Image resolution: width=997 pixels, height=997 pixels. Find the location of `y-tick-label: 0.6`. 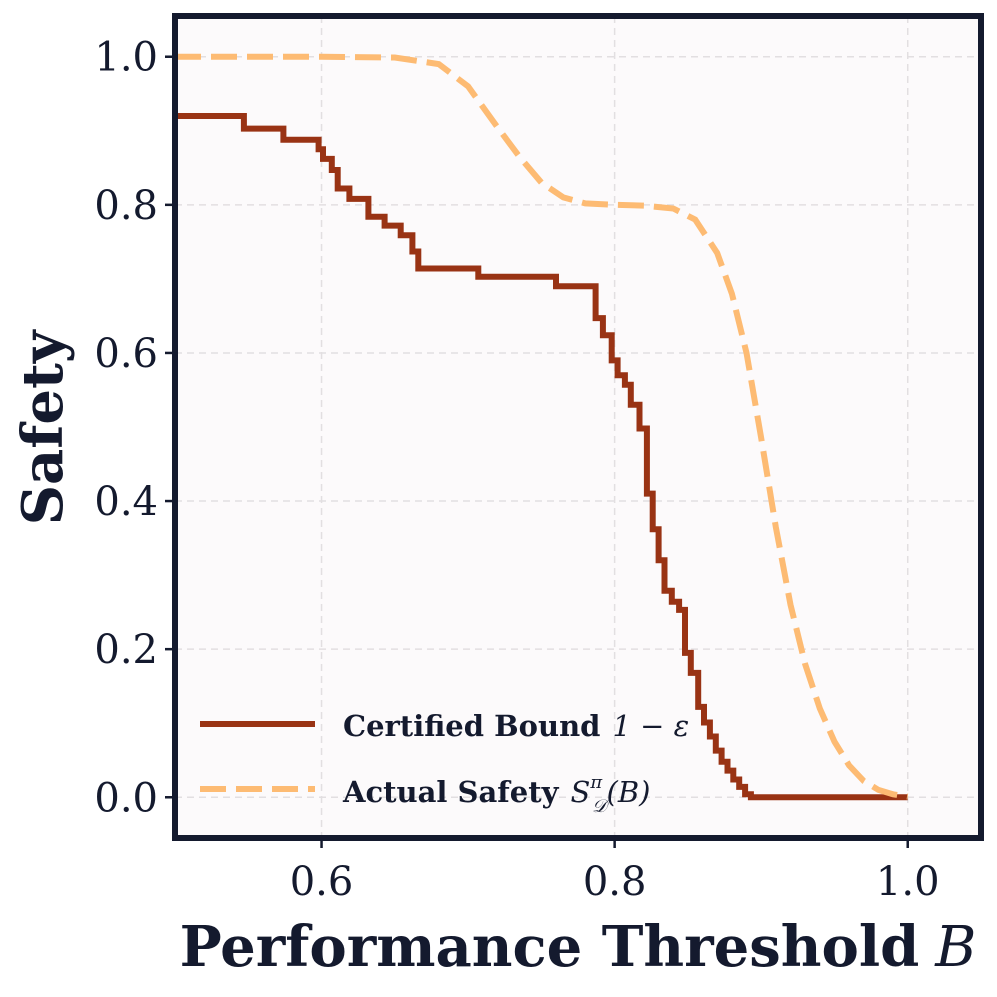

y-tick-label: 0.6 is located at coordinates (126, 354).